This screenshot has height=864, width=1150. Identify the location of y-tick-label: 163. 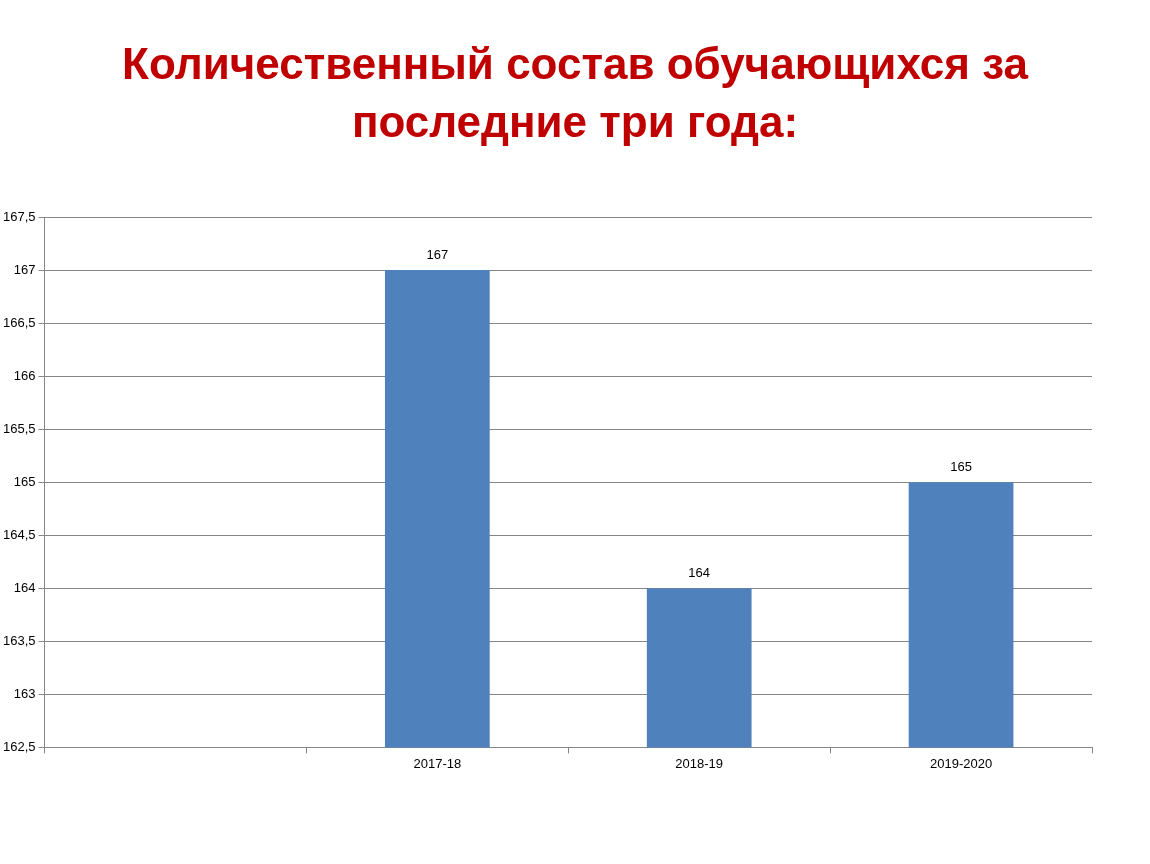
(24, 693).